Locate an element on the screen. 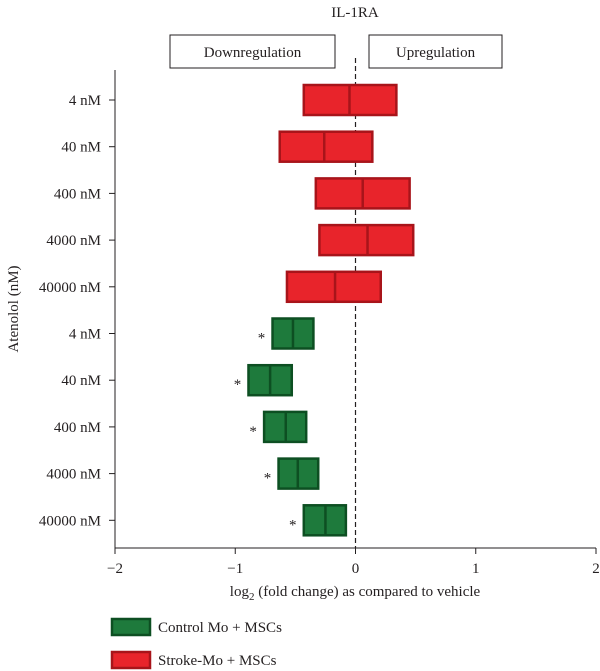 The image size is (600, 671). x-axis-title-log: log is located at coordinates (240, 592).